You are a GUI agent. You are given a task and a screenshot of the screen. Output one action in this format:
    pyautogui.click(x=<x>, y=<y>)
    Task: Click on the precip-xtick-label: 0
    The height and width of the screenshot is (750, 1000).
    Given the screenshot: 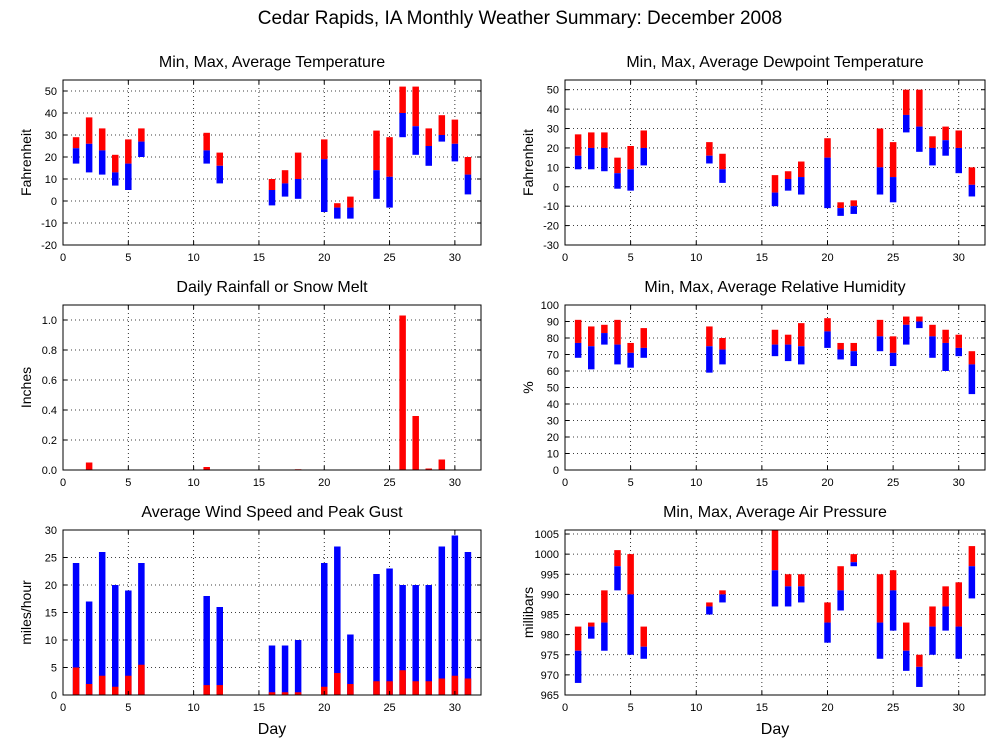 What is the action you would take?
    pyautogui.click(x=63, y=483)
    